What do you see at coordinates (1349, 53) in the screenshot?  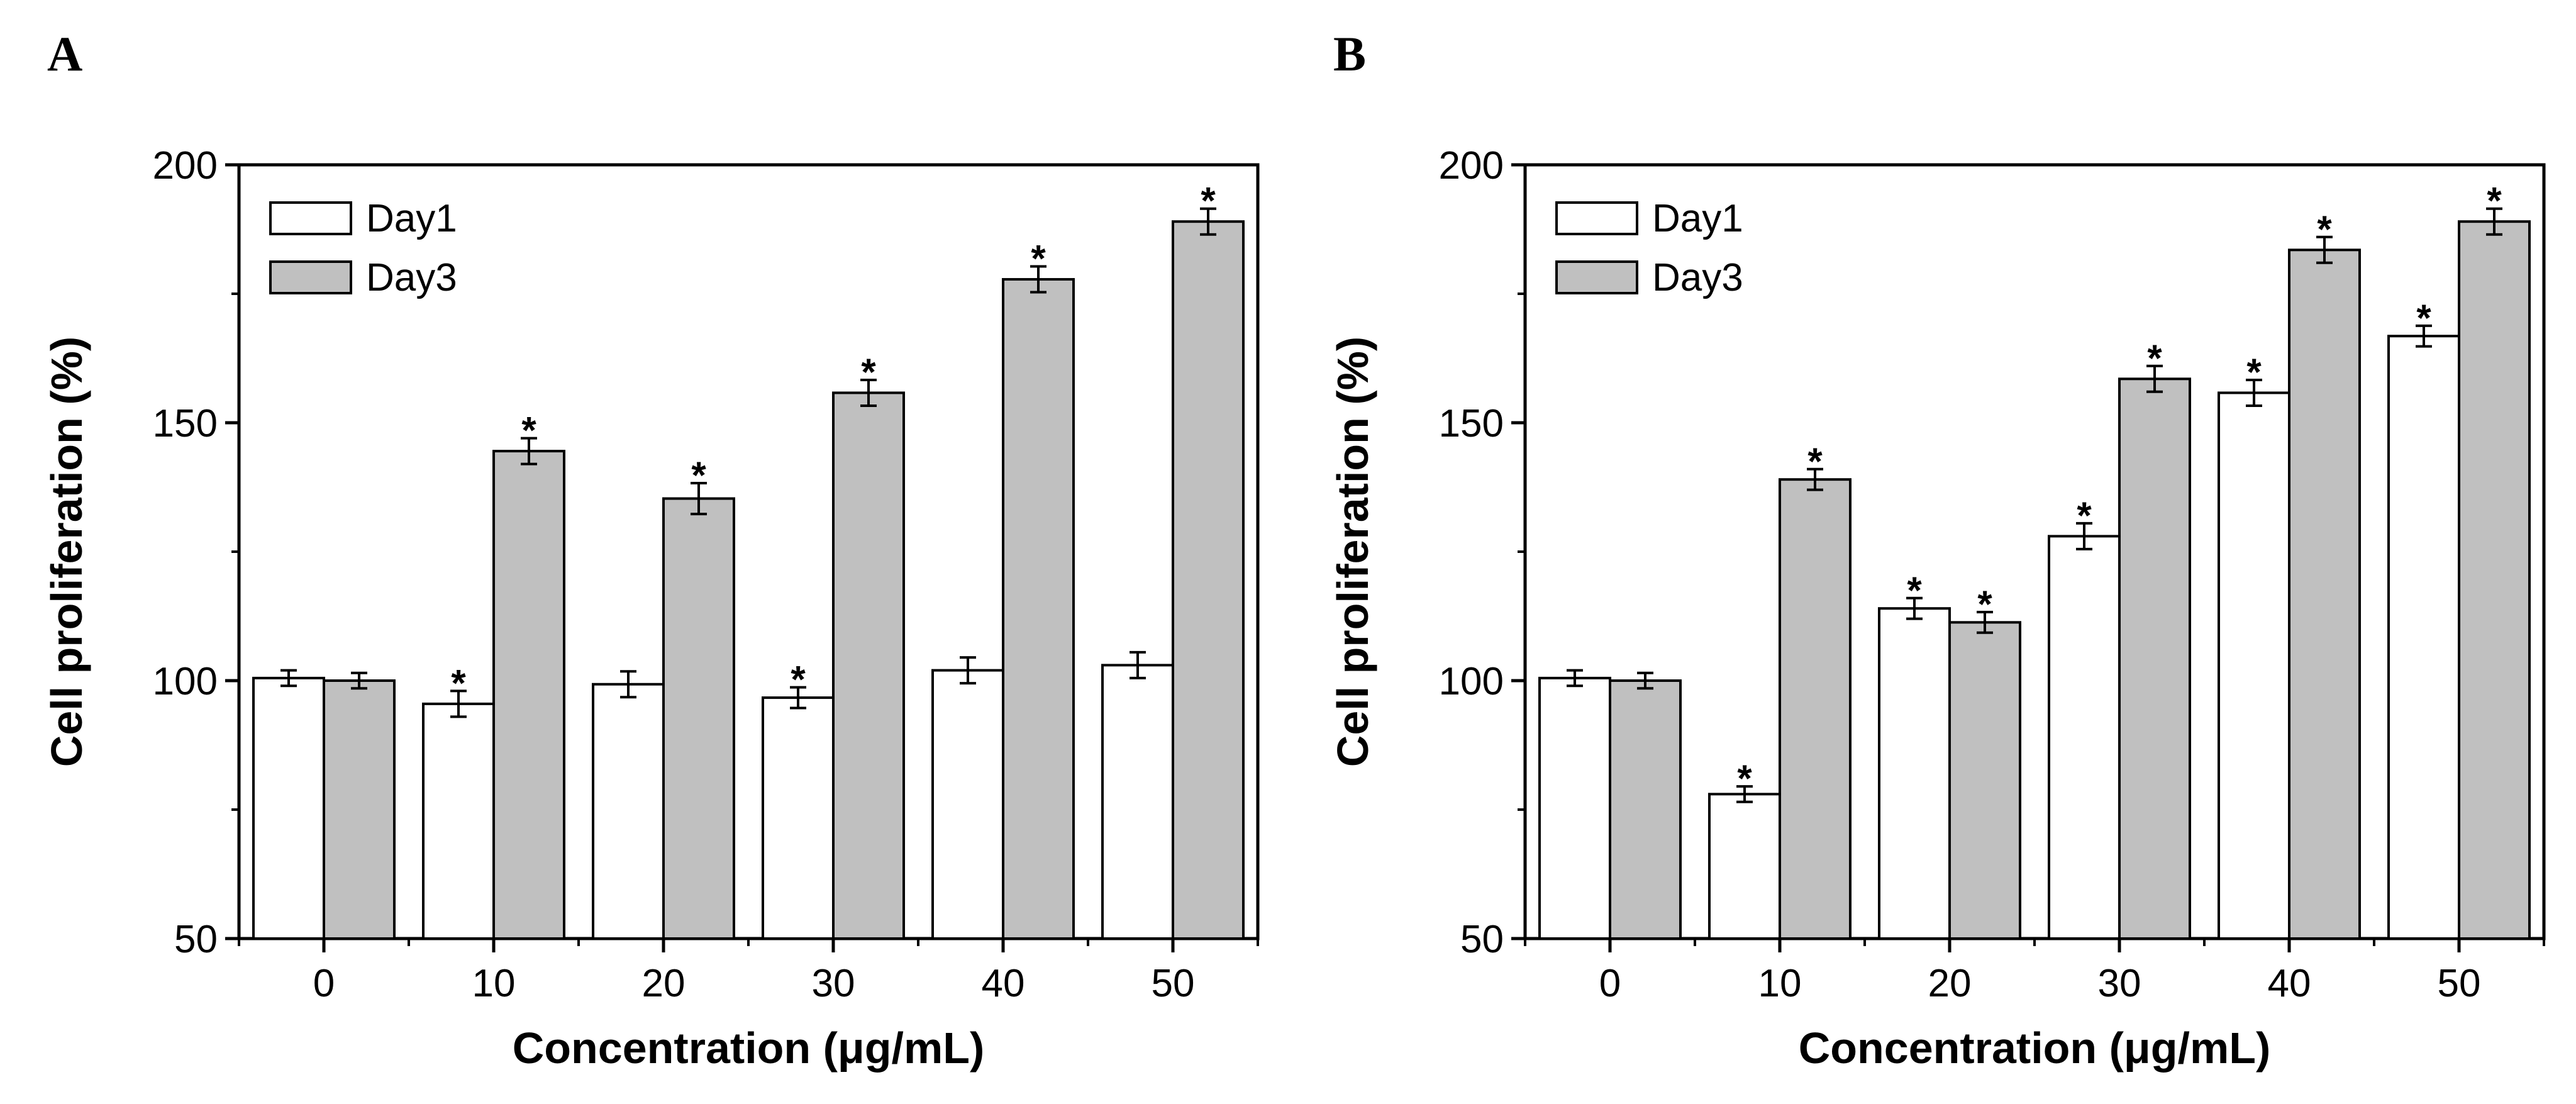 I see `panel-letter: B` at bounding box center [1349, 53].